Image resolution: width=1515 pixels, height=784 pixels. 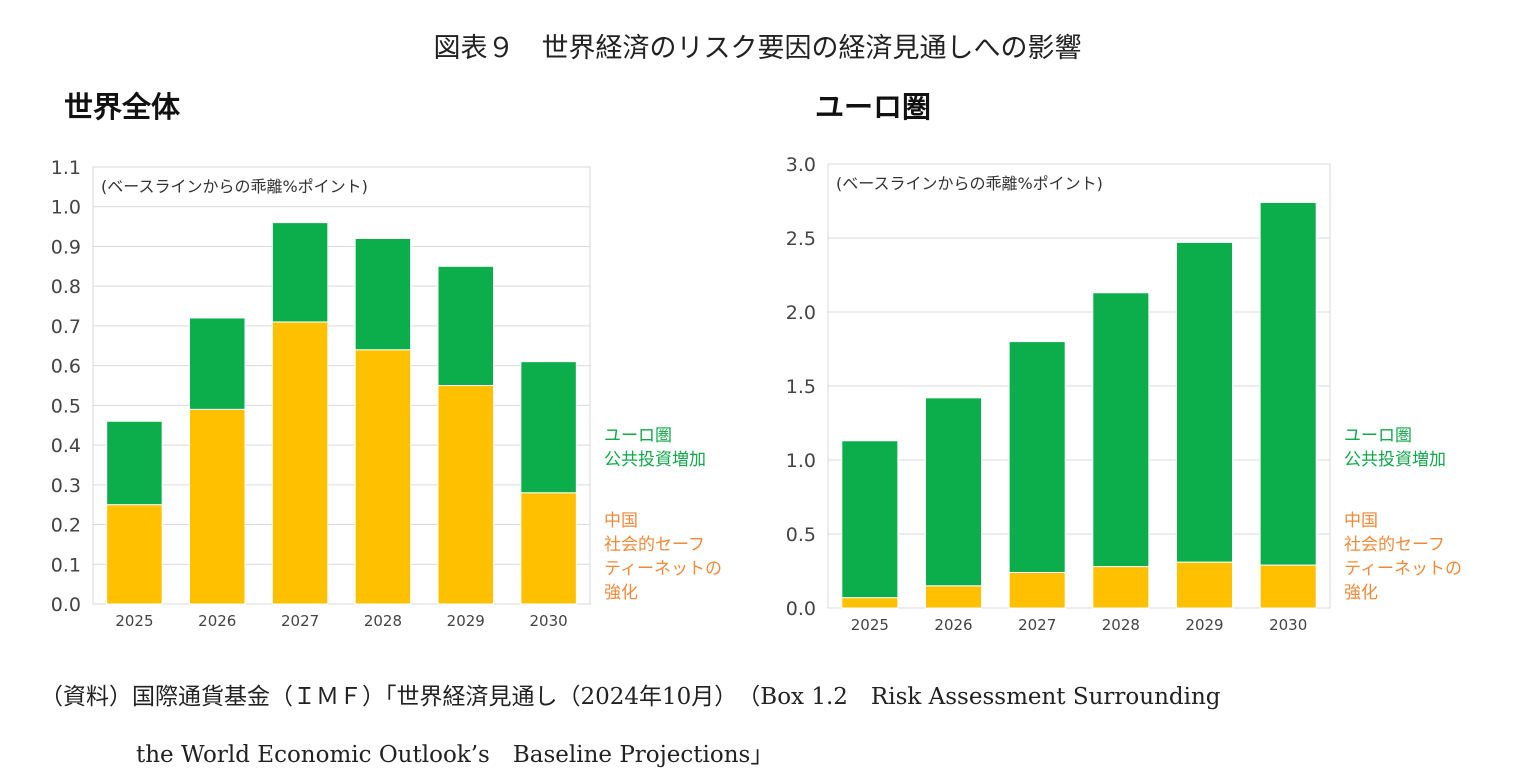 I want to click on euro-xtick-label: 2030, so click(x=1288, y=625).